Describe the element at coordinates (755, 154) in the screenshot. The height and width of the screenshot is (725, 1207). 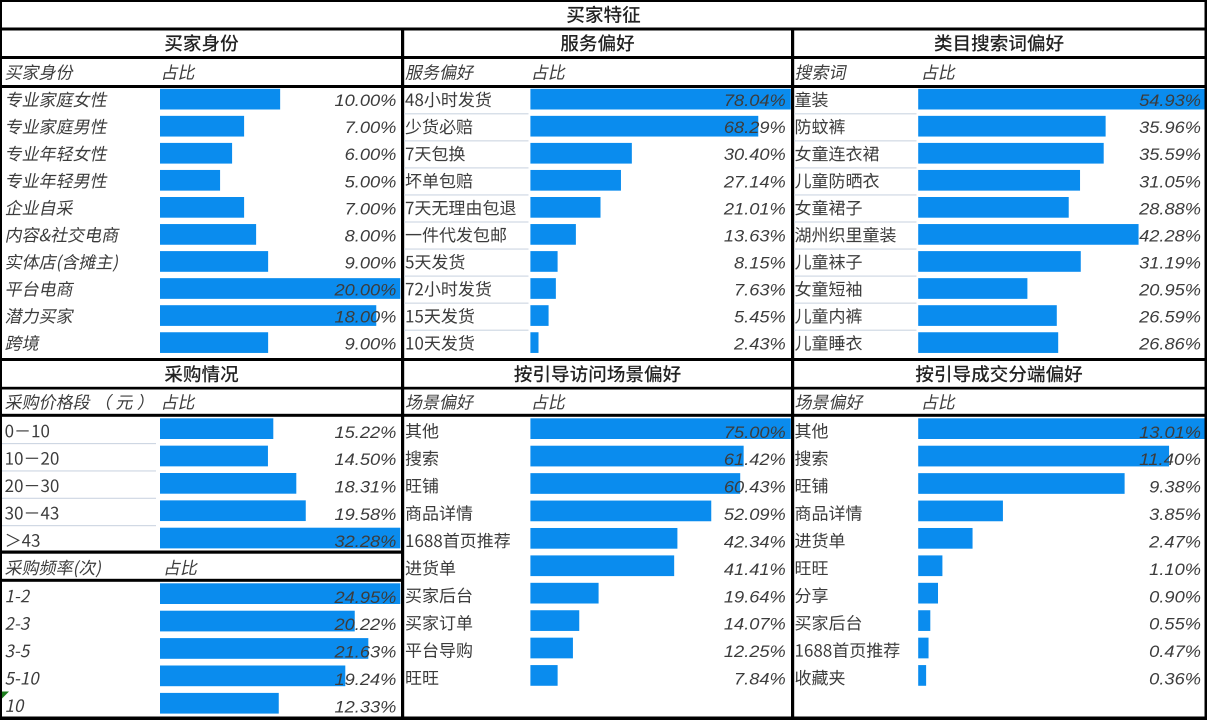
I see `svg-text: 30.40%` at that location.